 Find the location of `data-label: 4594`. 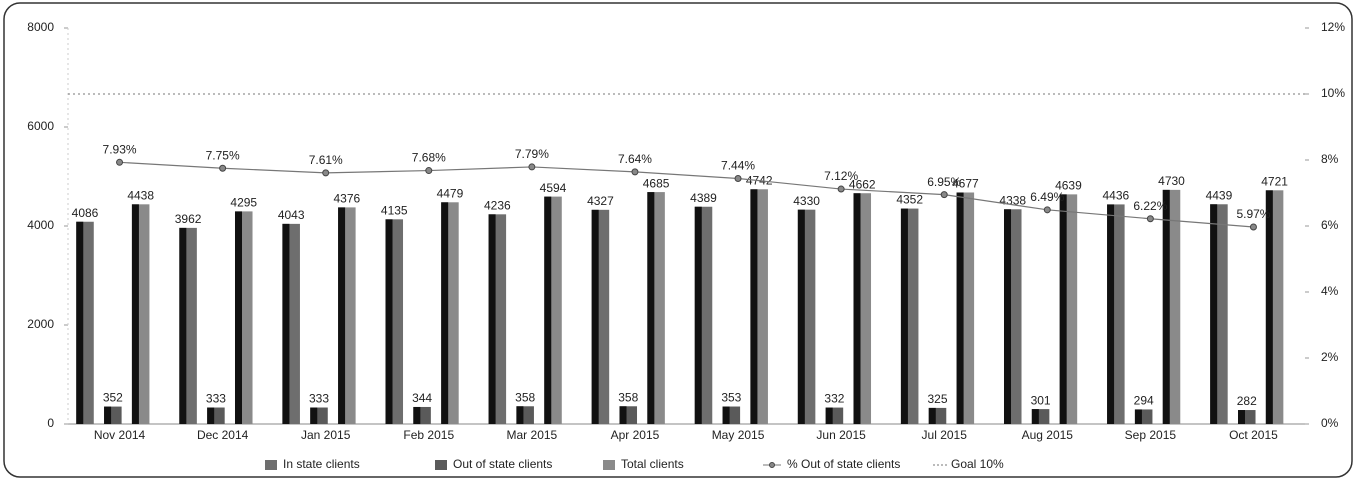

data-label: 4594 is located at coordinates (553, 188).